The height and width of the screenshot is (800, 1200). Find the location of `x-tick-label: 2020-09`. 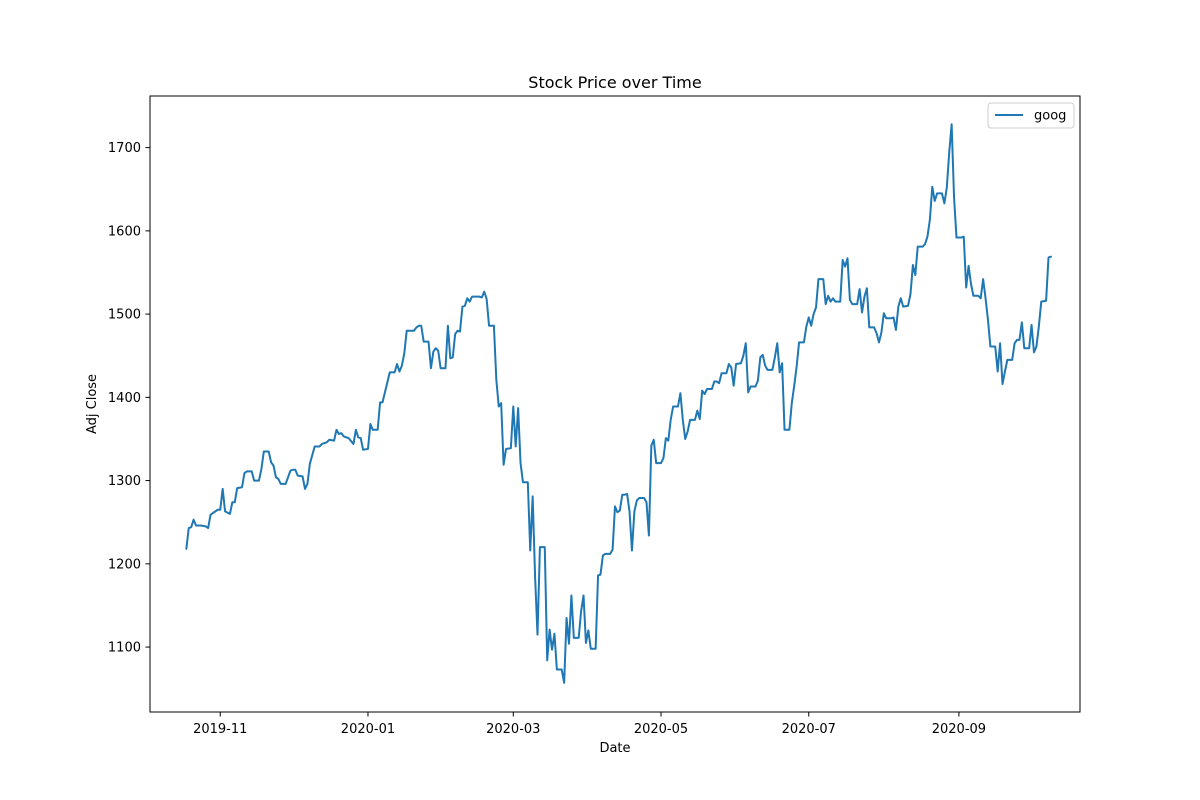

x-tick-label: 2020-09 is located at coordinates (959, 729).